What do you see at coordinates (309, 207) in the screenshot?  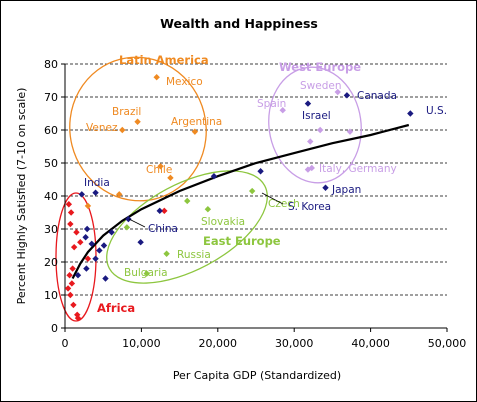 I see `point-label: S. Korea` at bounding box center [309, 207].